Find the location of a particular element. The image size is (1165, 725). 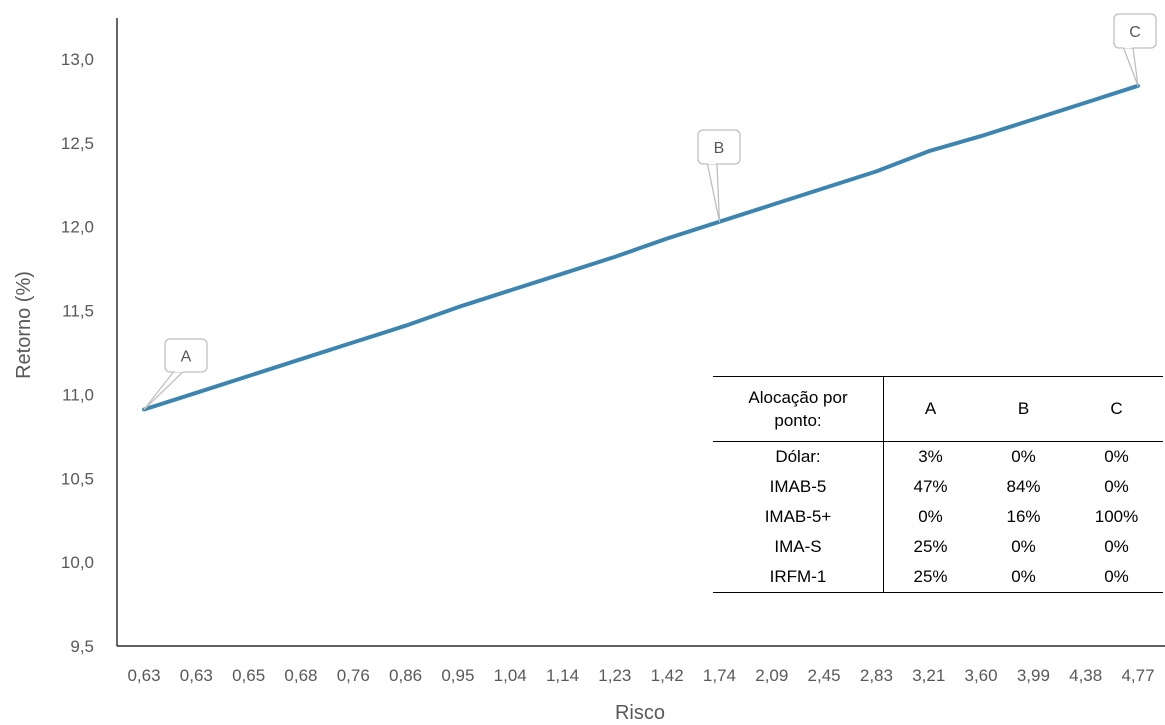

table-row: Dólar: 3% 0% 0% is located at coordinates (938, 456).